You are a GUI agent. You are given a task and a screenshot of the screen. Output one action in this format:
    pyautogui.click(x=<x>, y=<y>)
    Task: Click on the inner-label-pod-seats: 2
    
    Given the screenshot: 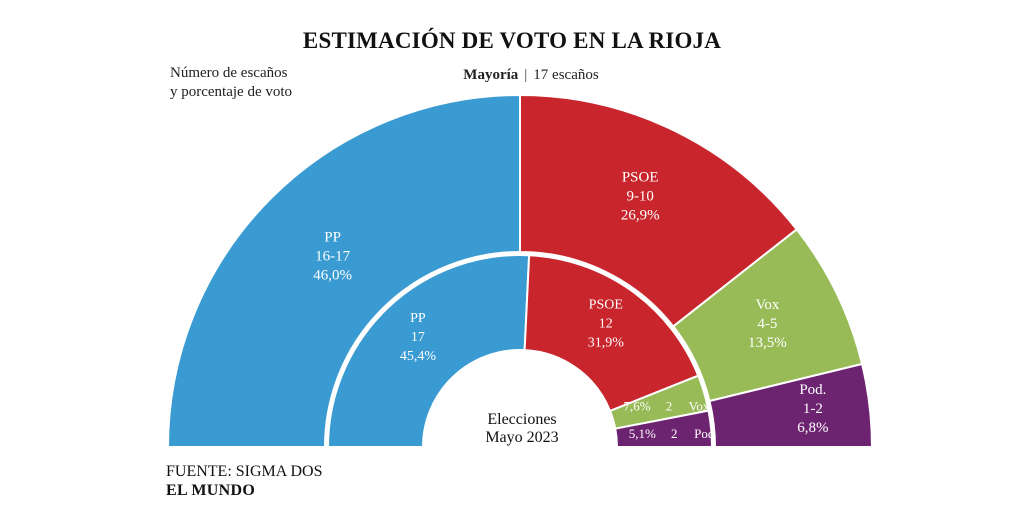 What is the action you would take?
    pyautogui.click(x=674, y=433)
    